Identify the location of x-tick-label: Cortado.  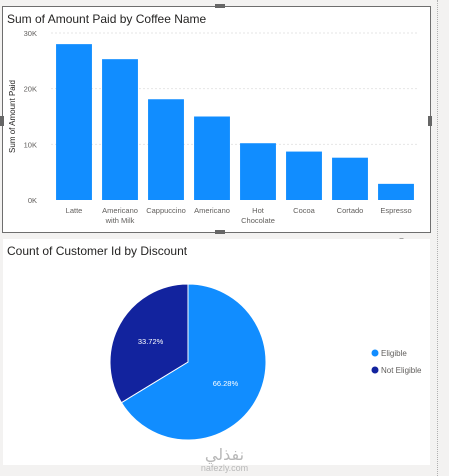
(350, 210).